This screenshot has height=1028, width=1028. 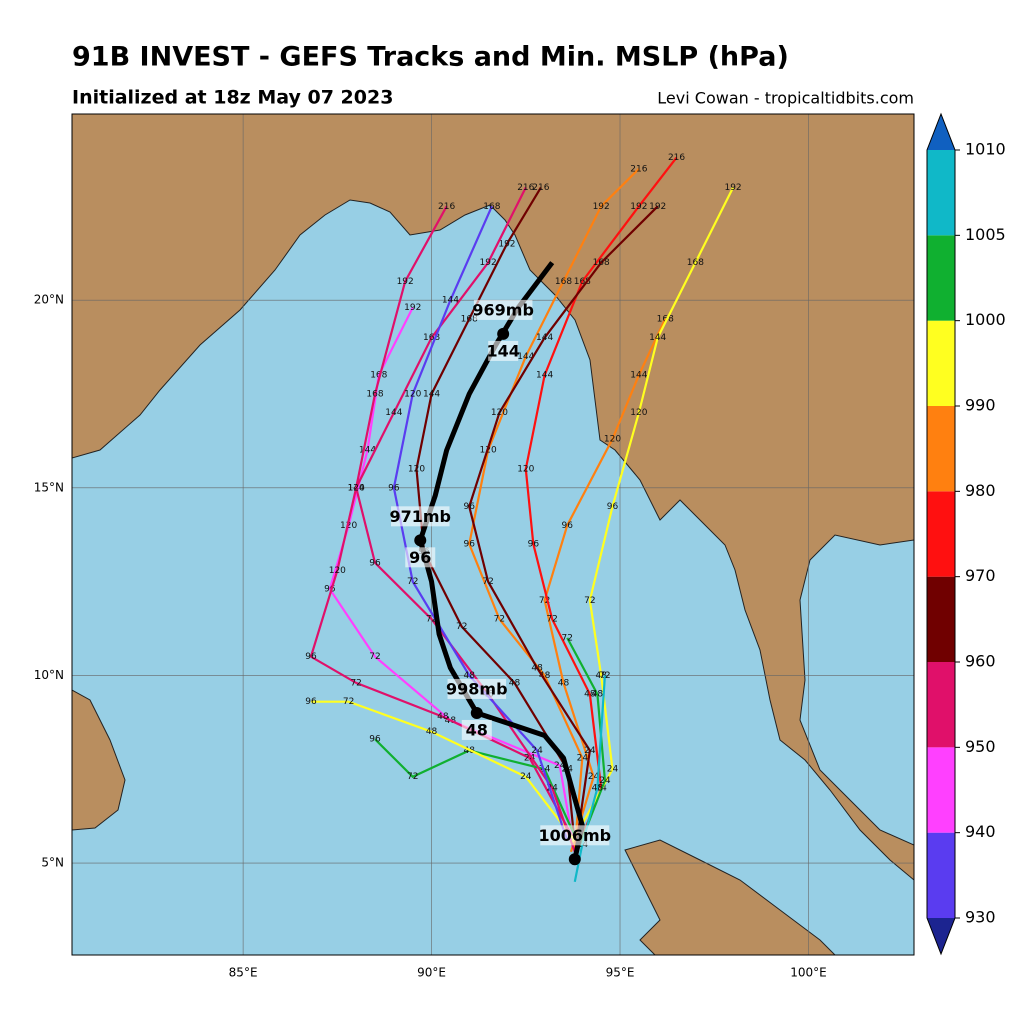 I want to click on colorbar-label: 1010, so click(x=985, y=149).